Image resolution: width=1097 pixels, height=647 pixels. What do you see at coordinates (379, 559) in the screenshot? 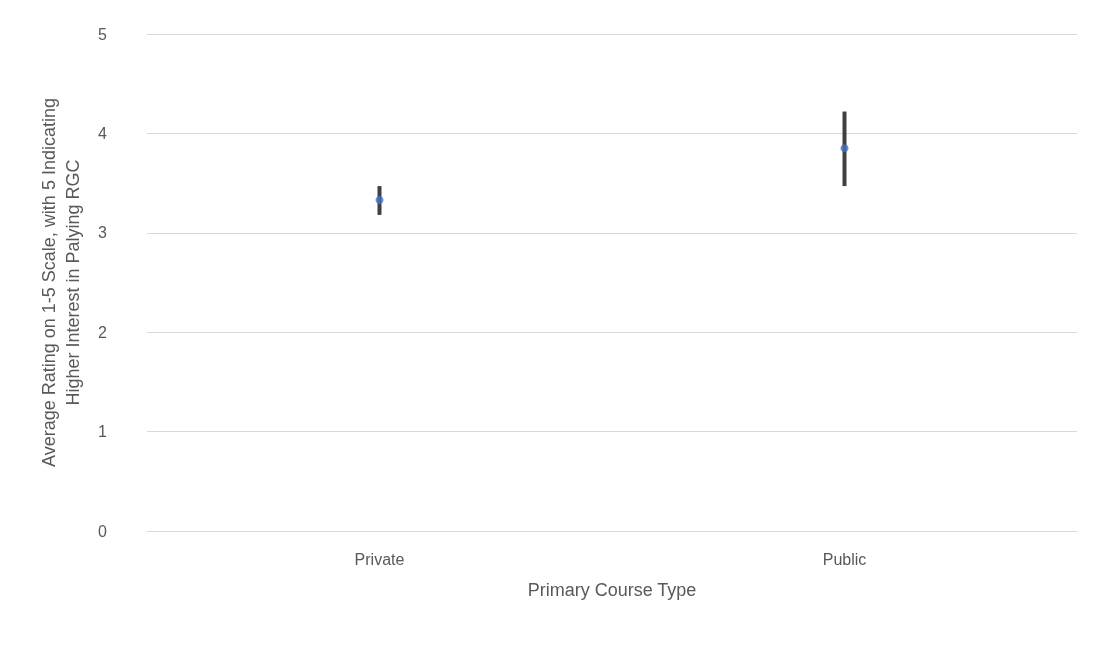
I see `x-tick-label: Private` at bounding box center [379, 559].